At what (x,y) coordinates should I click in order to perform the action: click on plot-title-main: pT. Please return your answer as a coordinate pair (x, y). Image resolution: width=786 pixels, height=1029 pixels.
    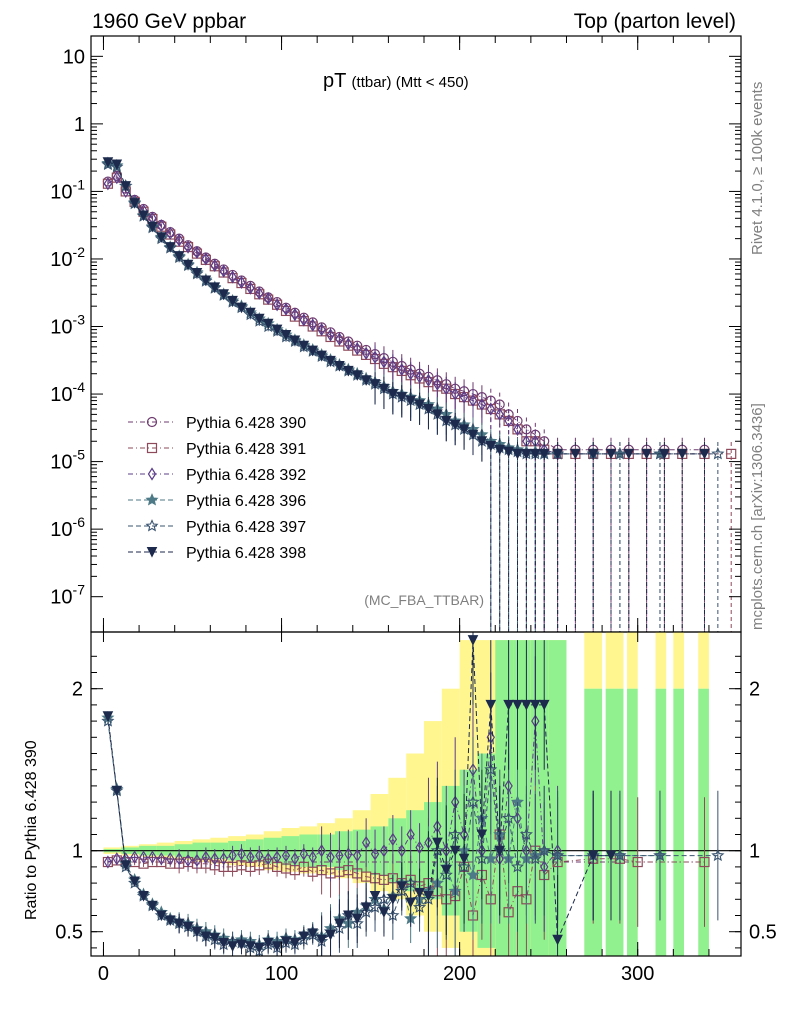
    Looking at the image, I should click on (334, 81).